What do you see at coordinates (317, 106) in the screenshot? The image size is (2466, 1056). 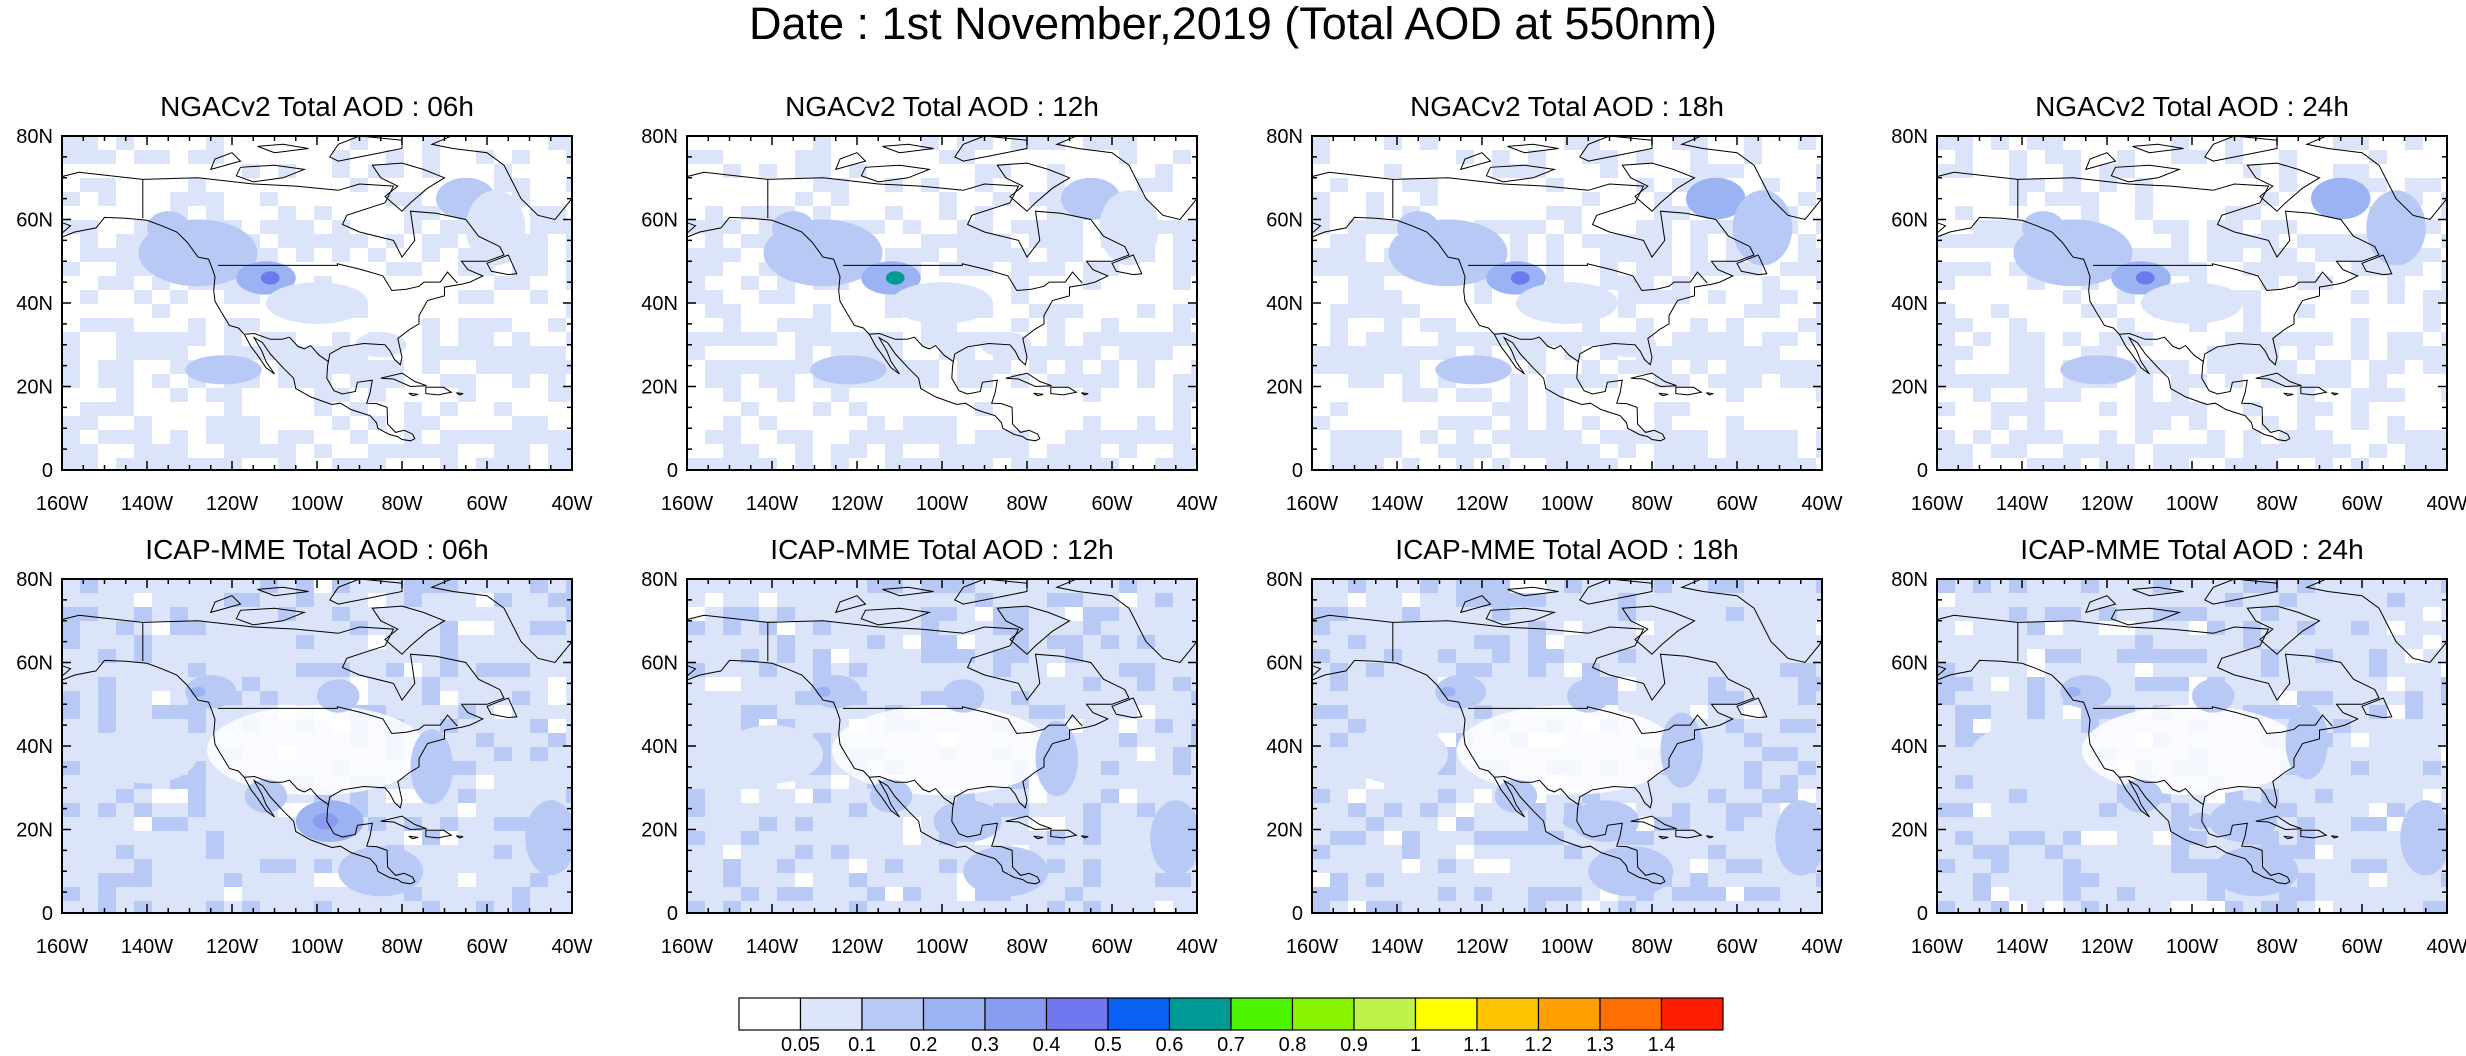 I see `panel-title: NGACv2 Total AOD : 06h` at bounding box center [317, 106].